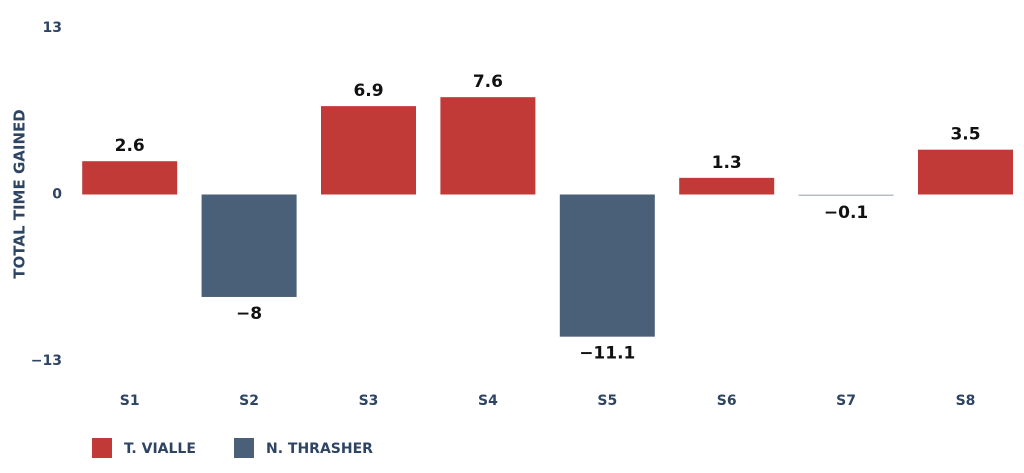 The height and width of the screenshot is (473, 1024). What do you see at coordinates (232, 448) in the screenshot?
I see `legend: T. VIALLE N. THRASHER` at bounding box center [232, 448].